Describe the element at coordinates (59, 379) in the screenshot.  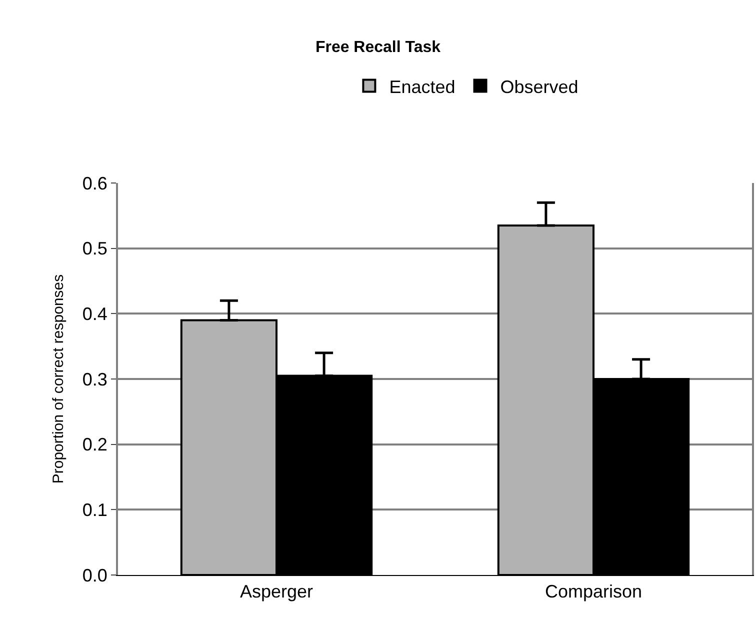
I see `y-axis-title: Proportion of correct responses` at that location.